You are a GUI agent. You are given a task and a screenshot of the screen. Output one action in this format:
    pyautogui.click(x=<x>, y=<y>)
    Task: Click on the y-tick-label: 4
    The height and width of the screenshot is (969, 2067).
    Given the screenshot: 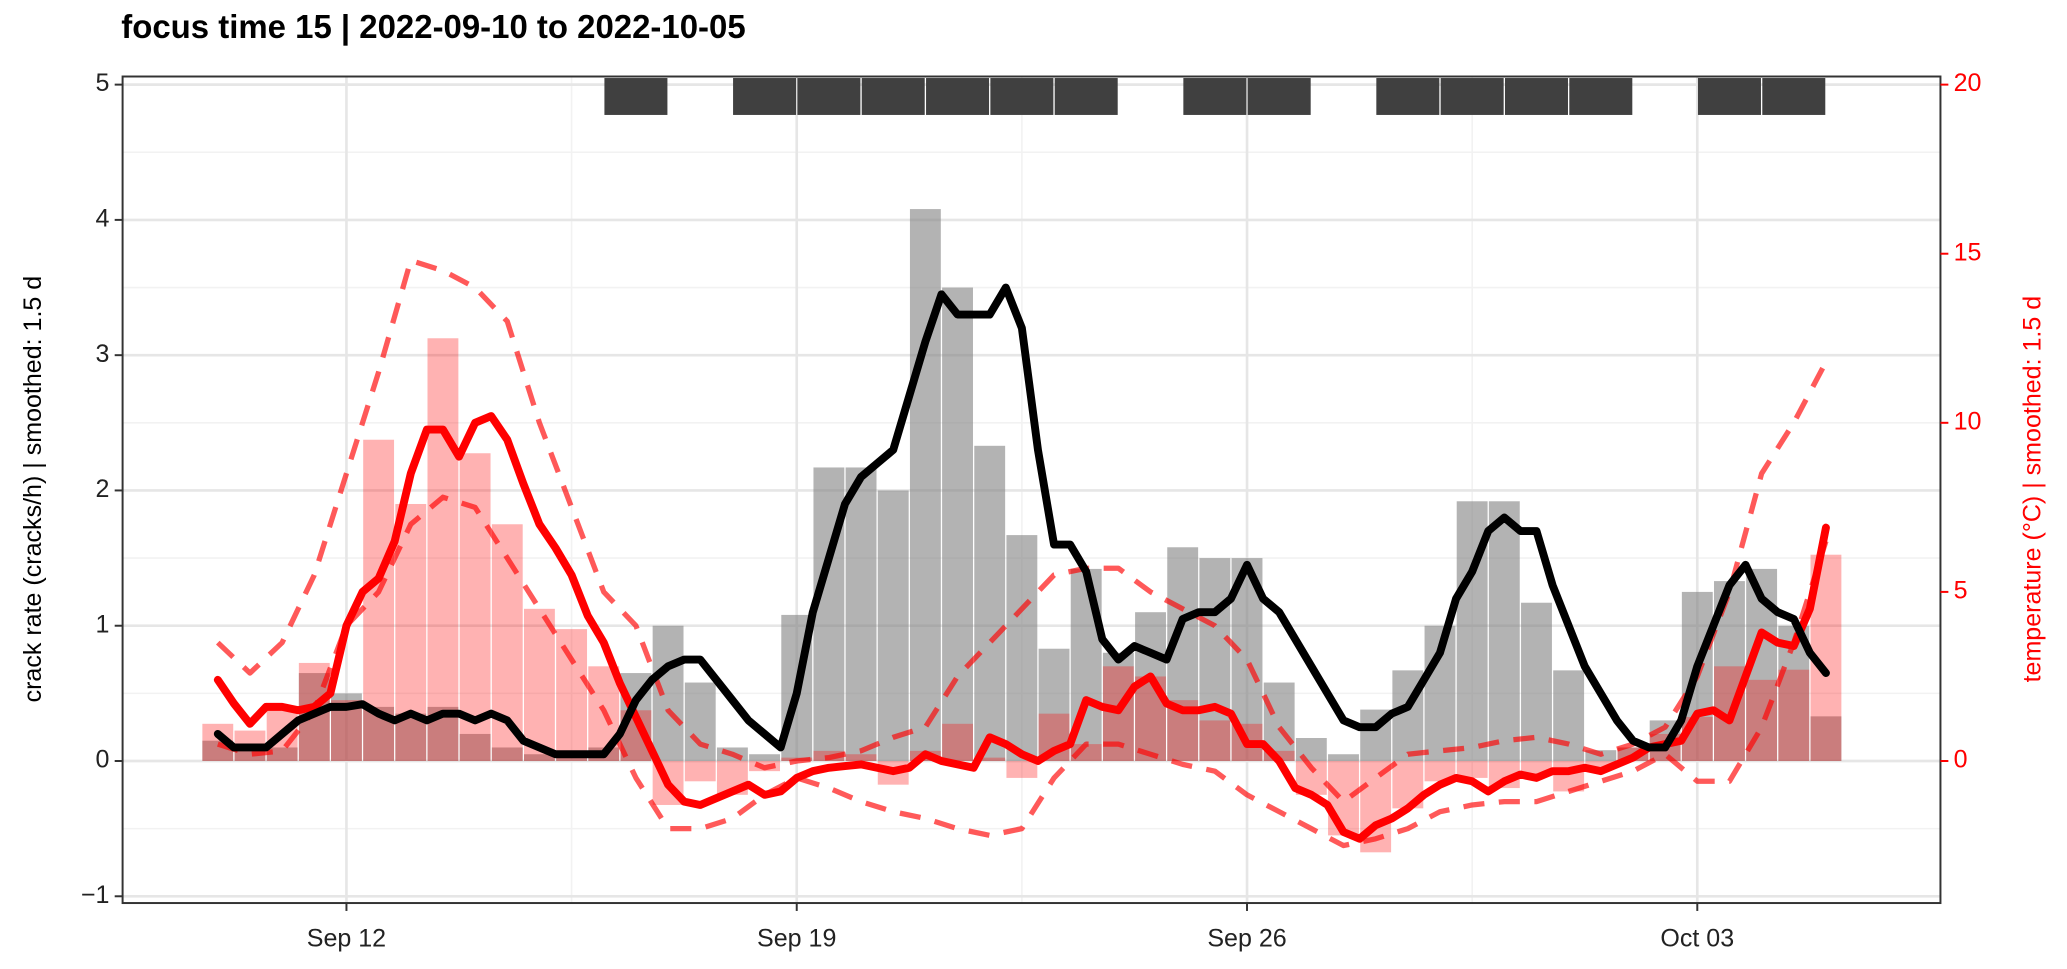 What is the action you would take?
    pyautogui.click(x=102, y=219)
    